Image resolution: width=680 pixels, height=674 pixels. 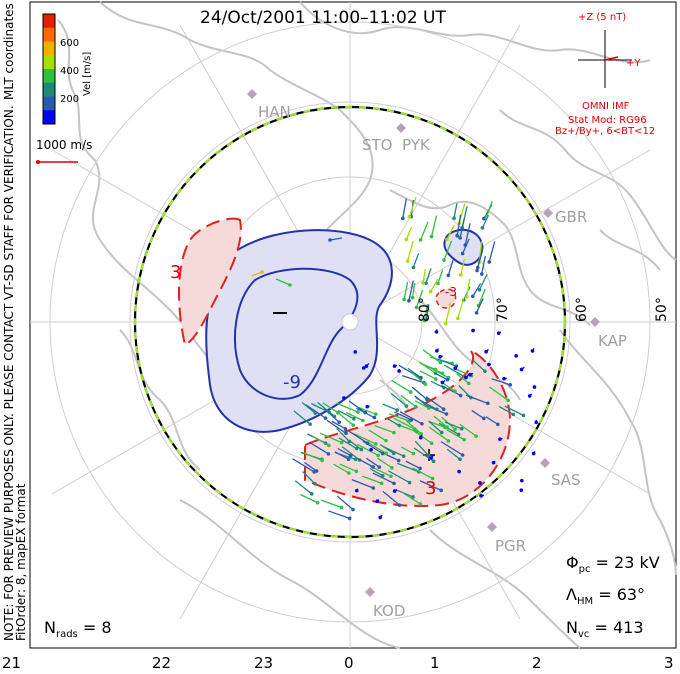 What do you see at coordinates (571, 217) in the screenshot?
I see `station-gbr: GBR` at bounding box center [571, 217].